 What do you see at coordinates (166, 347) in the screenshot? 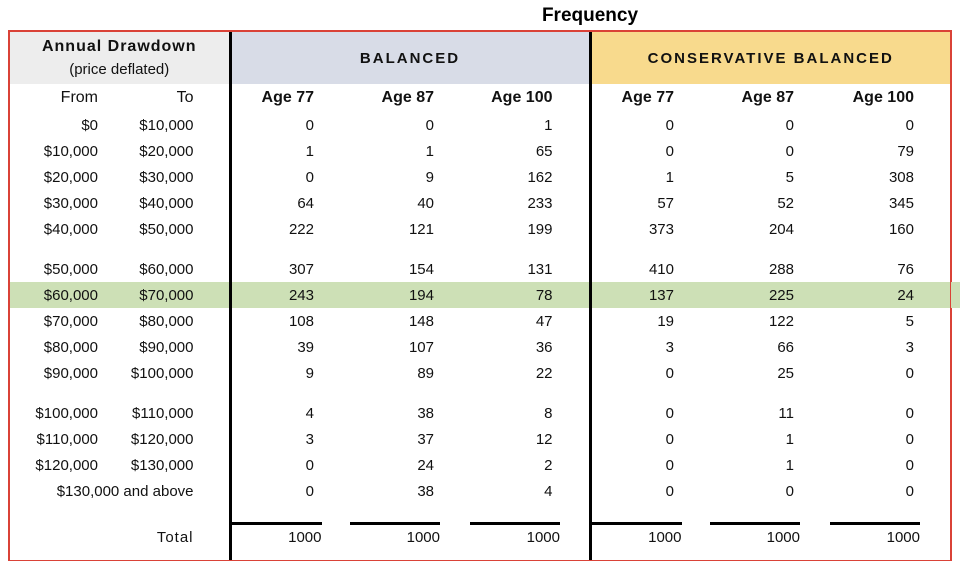
I see `to-cell: $90,000` at bounding box center [166, 347].